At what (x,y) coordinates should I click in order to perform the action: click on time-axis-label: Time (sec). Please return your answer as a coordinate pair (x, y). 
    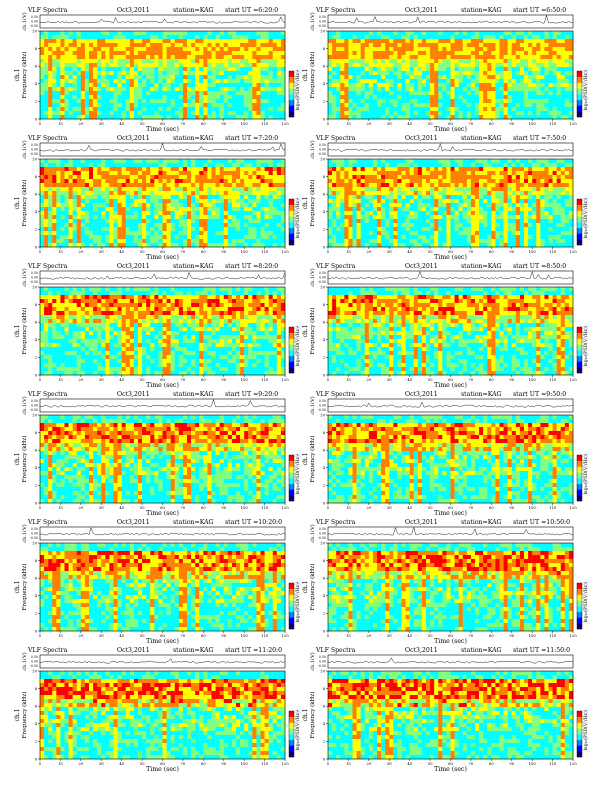
    Looking at the image, I should click on (162, 129).